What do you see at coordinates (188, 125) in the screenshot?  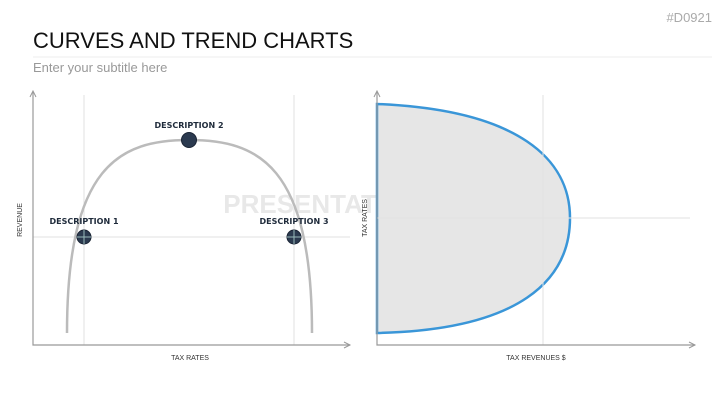 I see `description: DESCRIPTION 2` at bounding box center [188, 125].